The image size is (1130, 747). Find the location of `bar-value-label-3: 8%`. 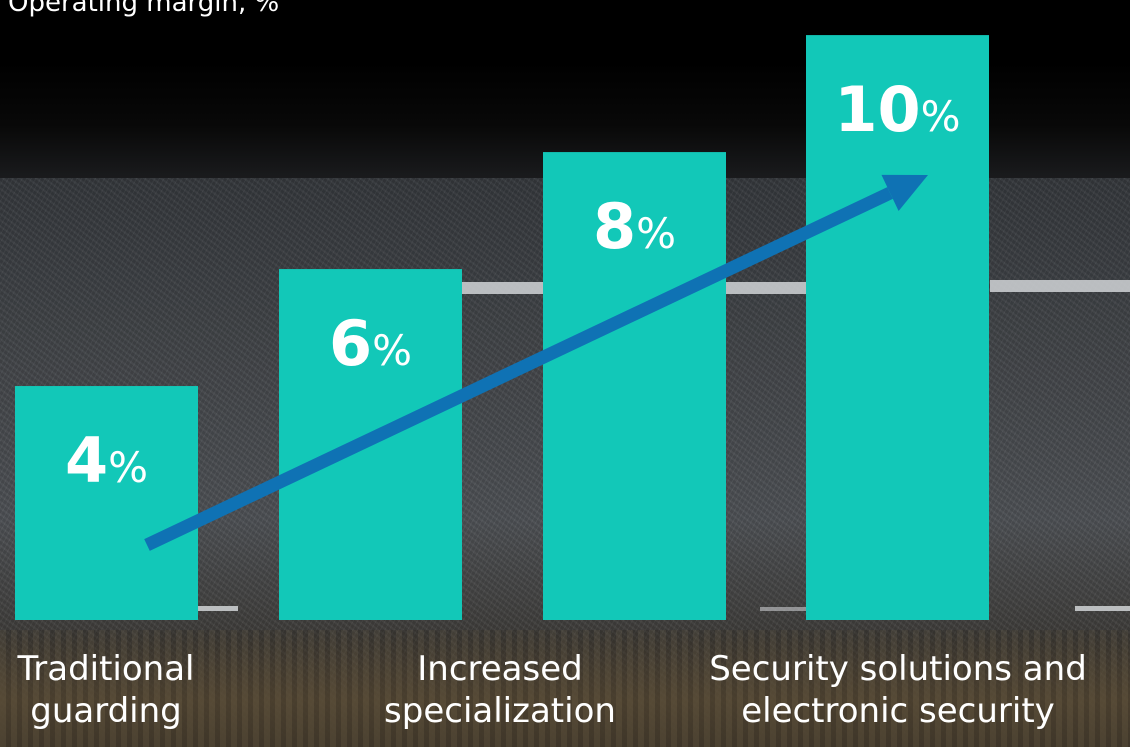

bar-value-label-3: 8% is located at coordinates (634, 227).